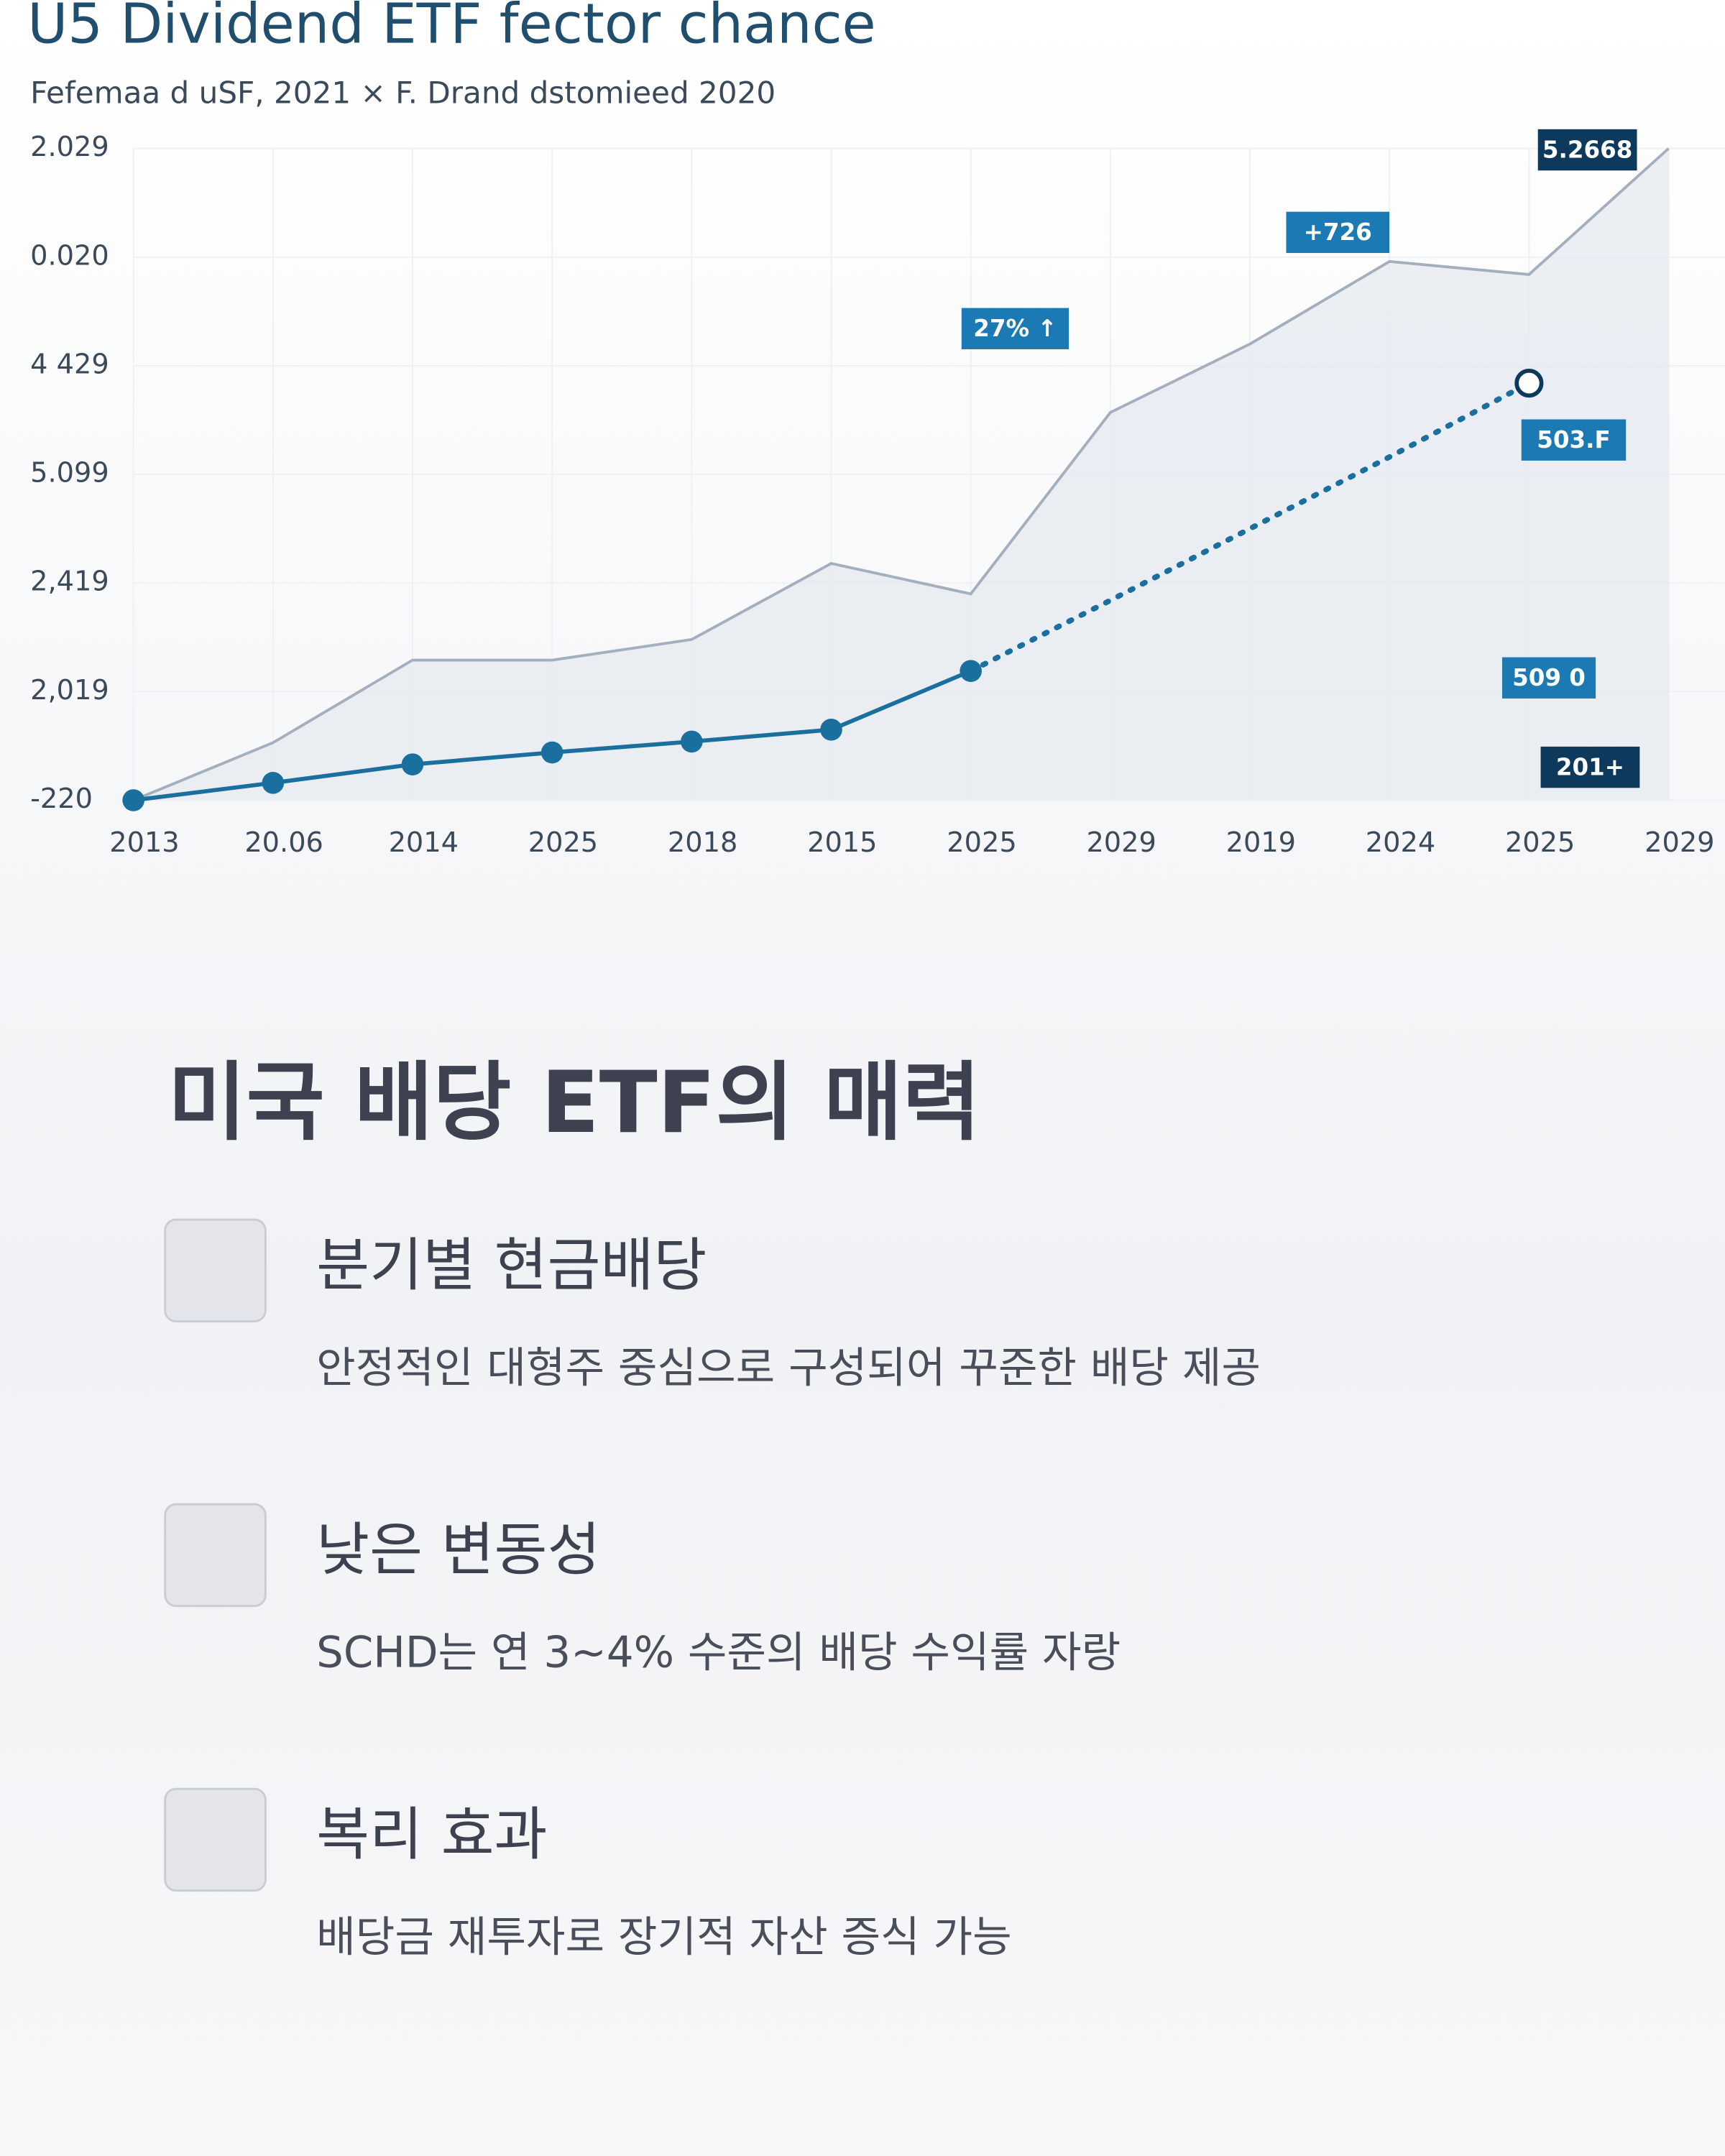  What do you see at coordinates (451, 28) in the screenshot?
I see `chart-title: U5 Dividend ETF fector chance` at bounding box center [451, 28].